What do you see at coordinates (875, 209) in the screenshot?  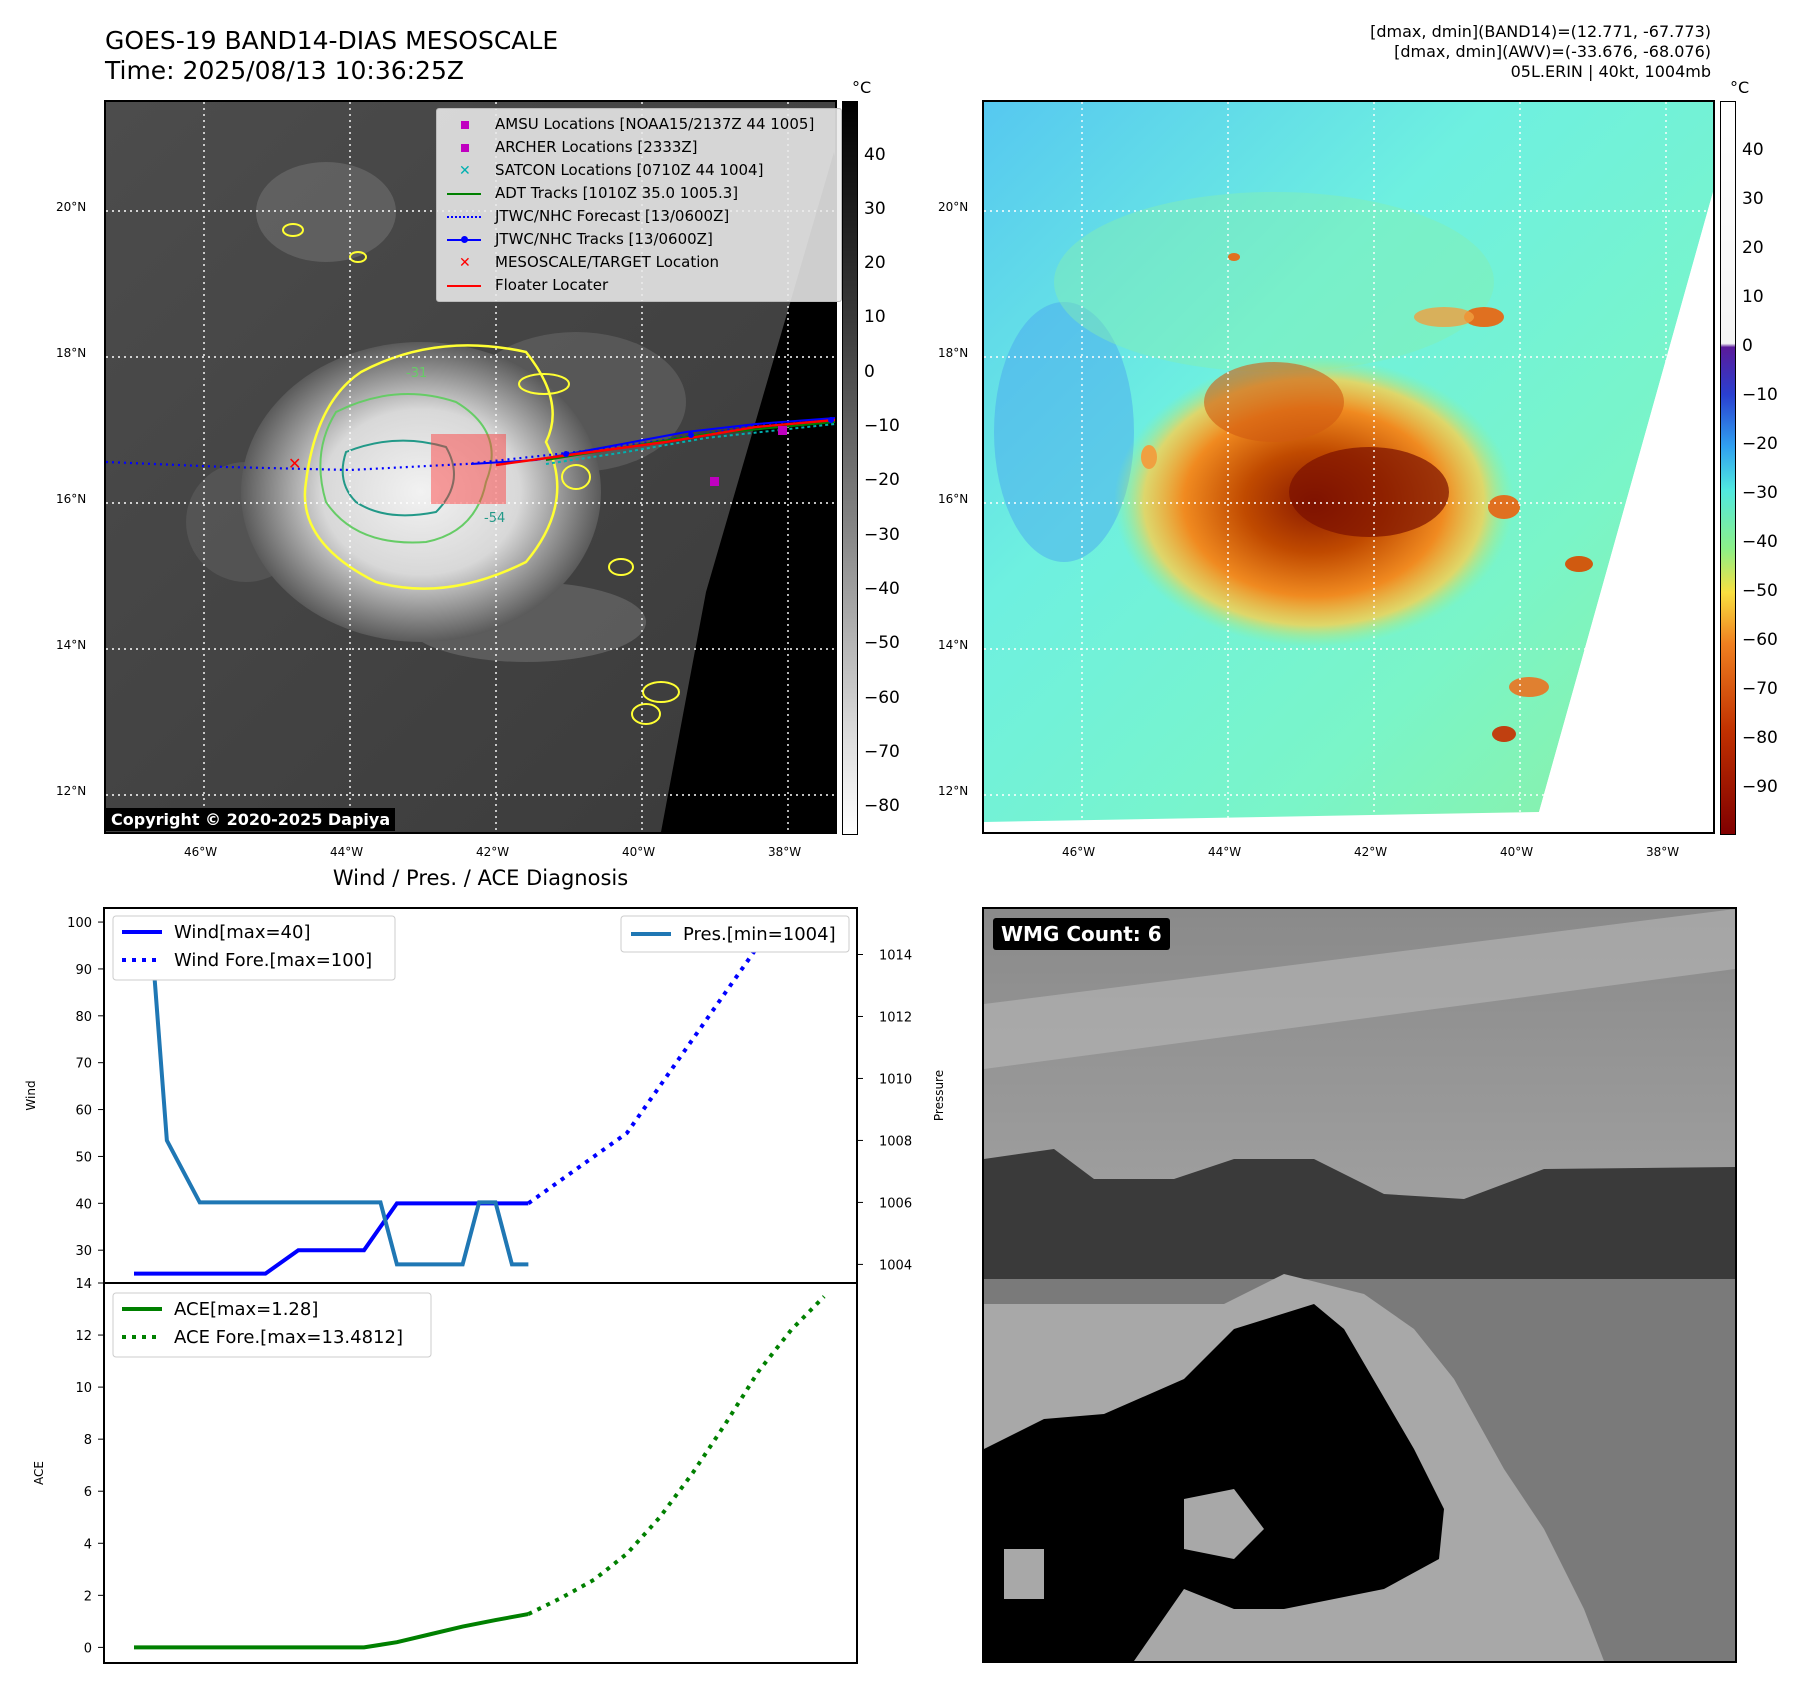 I see `gray-tick: 30` at bounding box center [875, 209].